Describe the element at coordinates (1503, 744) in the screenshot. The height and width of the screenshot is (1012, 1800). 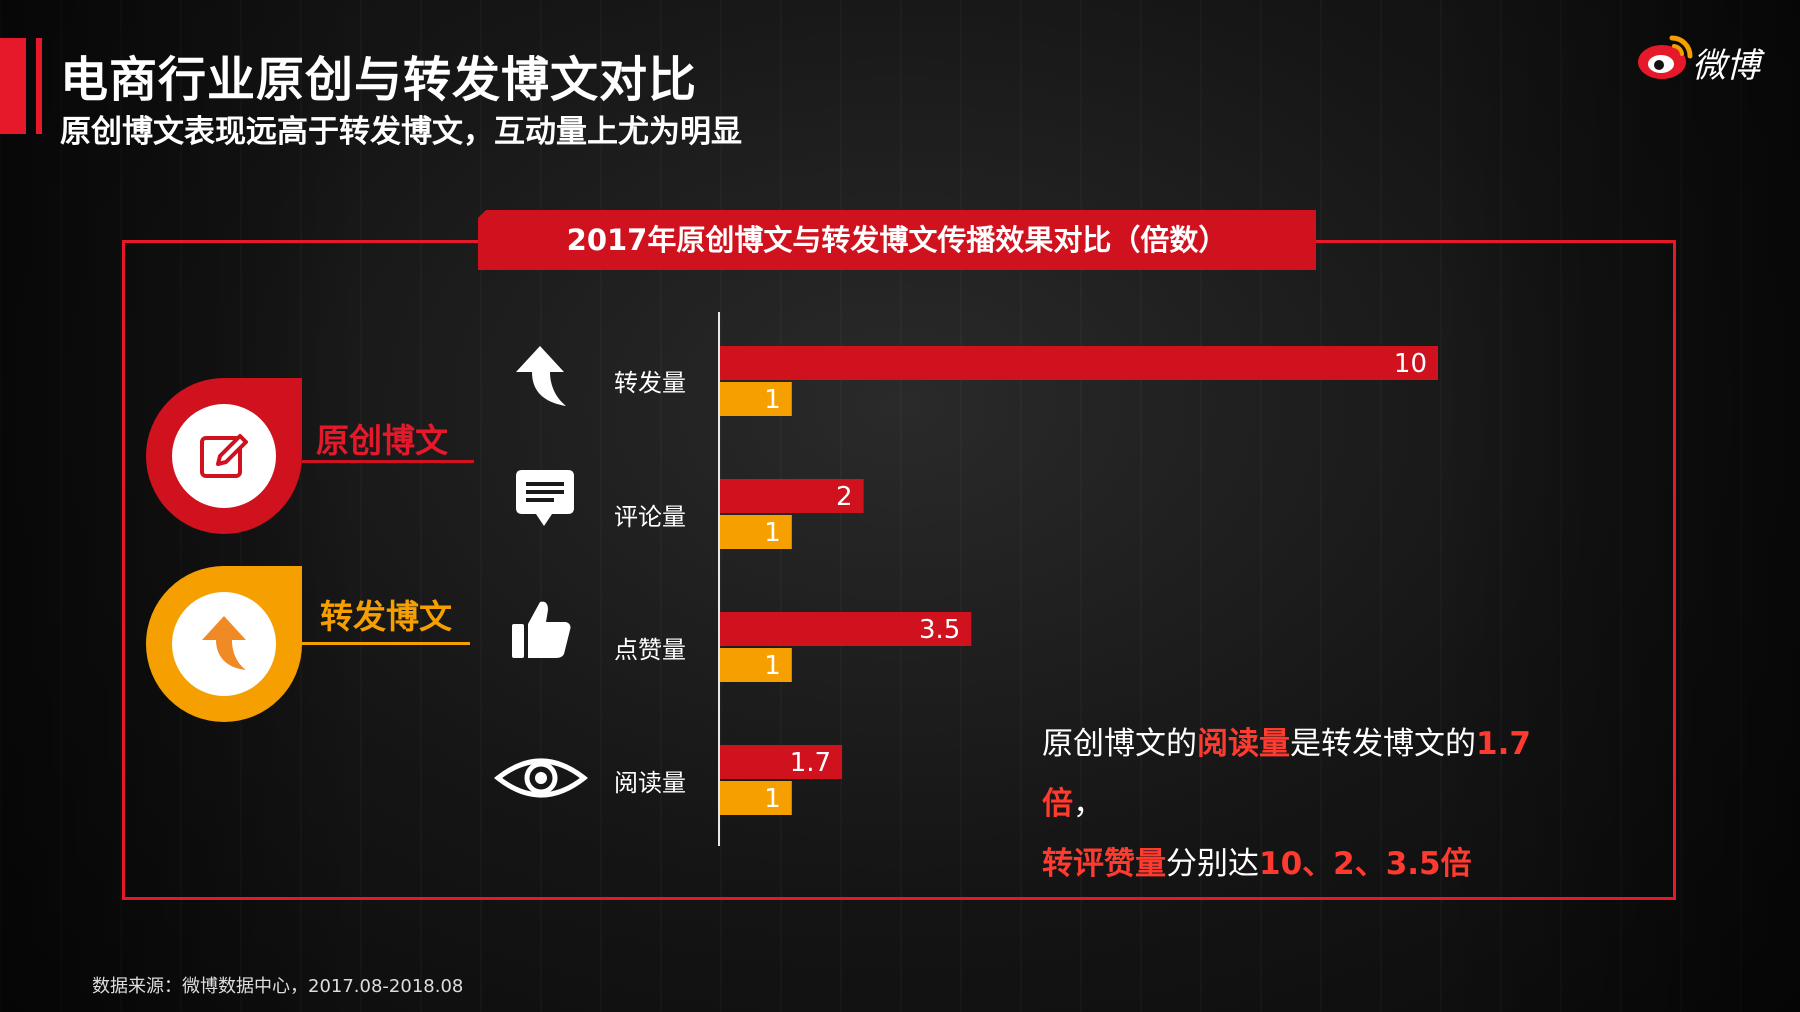
I see `note-highlight: 1.7` at that location.